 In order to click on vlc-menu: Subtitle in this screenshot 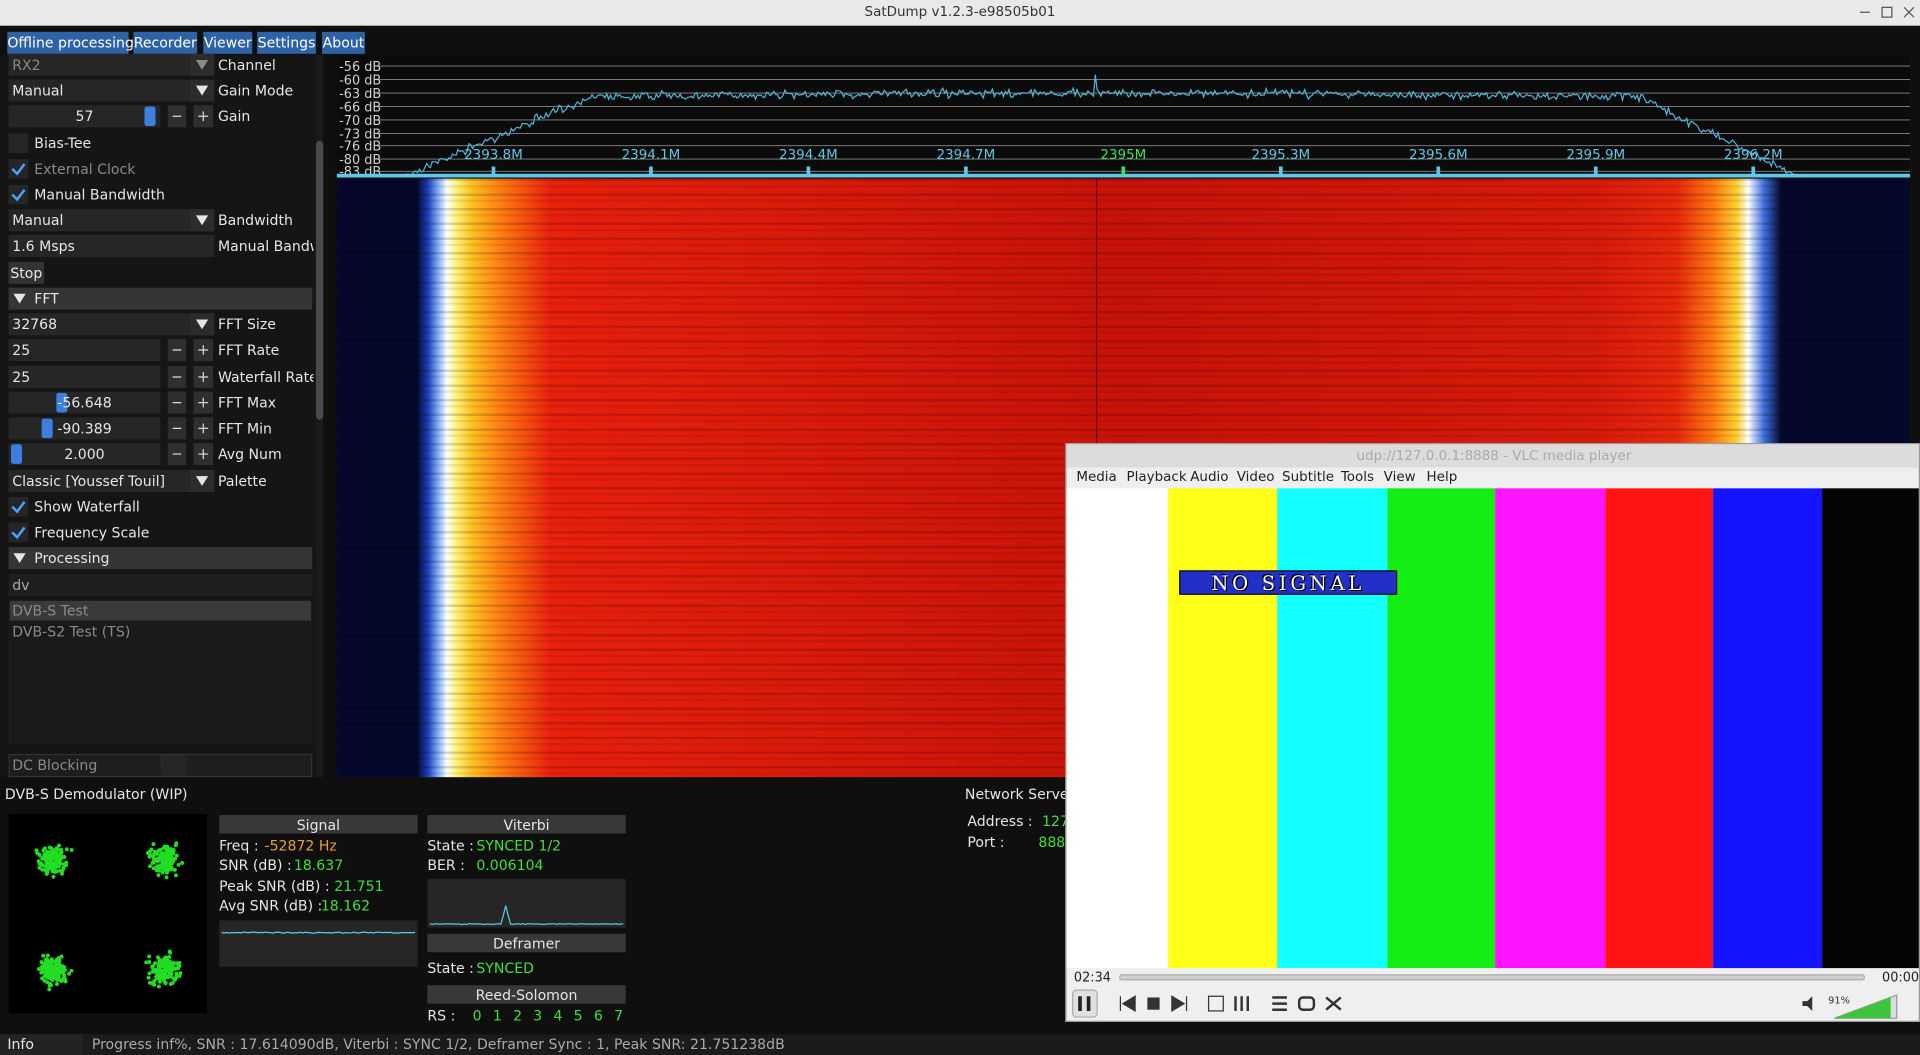, I will do `click(1308, 476)`.